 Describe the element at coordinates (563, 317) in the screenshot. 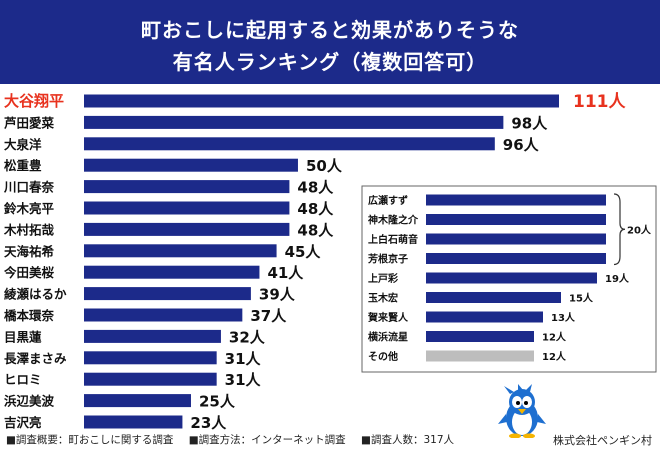

I see `inset-value-label: 13人` at that location.